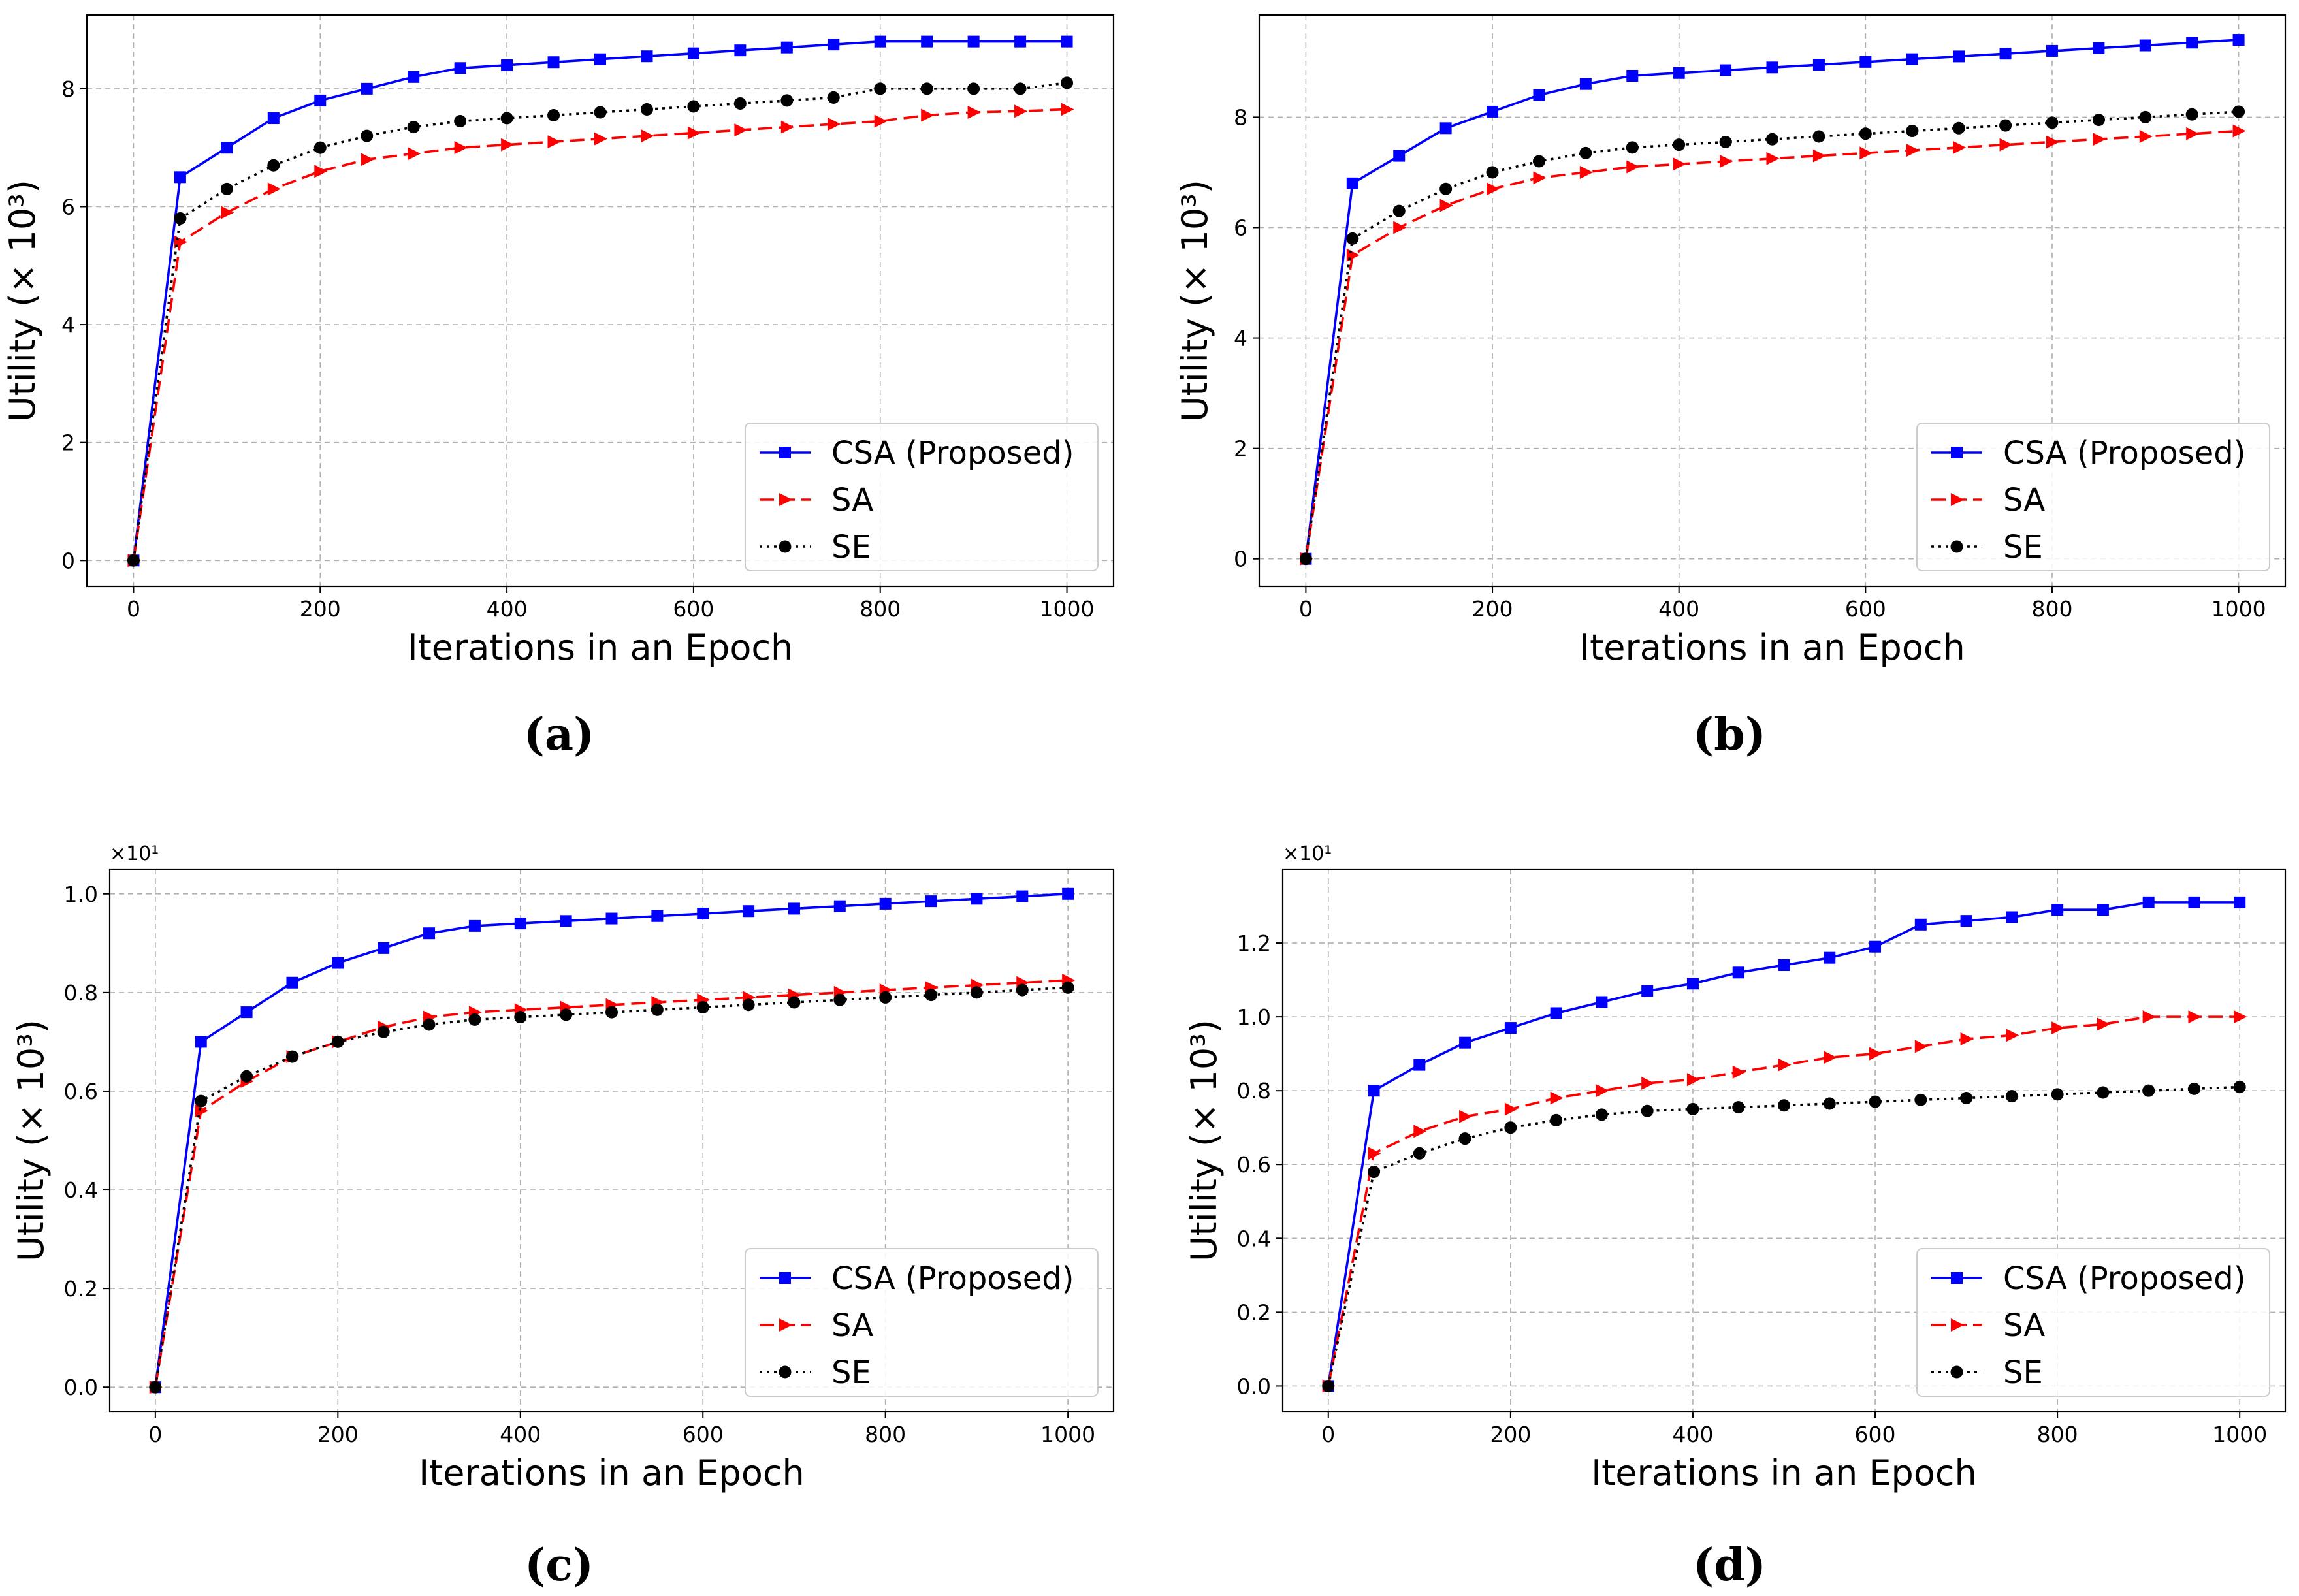 The image size is (2299, 1596). What do you see at coordinates (1988, 1325) in the screenshot?
I see `legend-entry: SA` at bounding box center [1988, 1325].